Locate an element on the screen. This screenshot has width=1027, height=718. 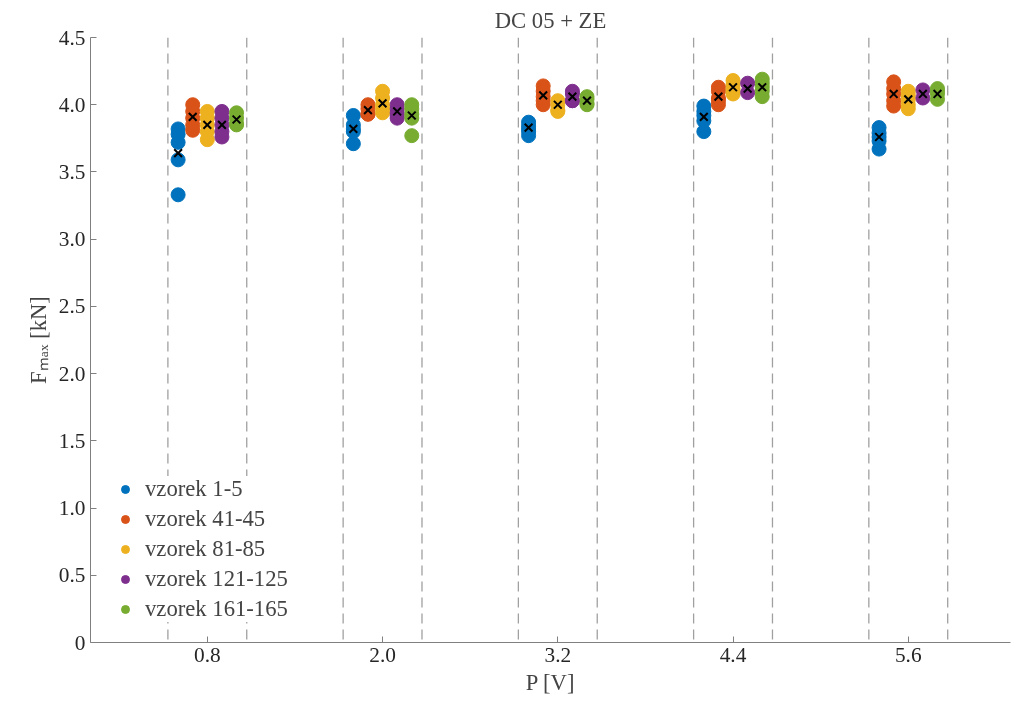
legend-label: vzorek 121-125 is located at coordinates (216, 579).